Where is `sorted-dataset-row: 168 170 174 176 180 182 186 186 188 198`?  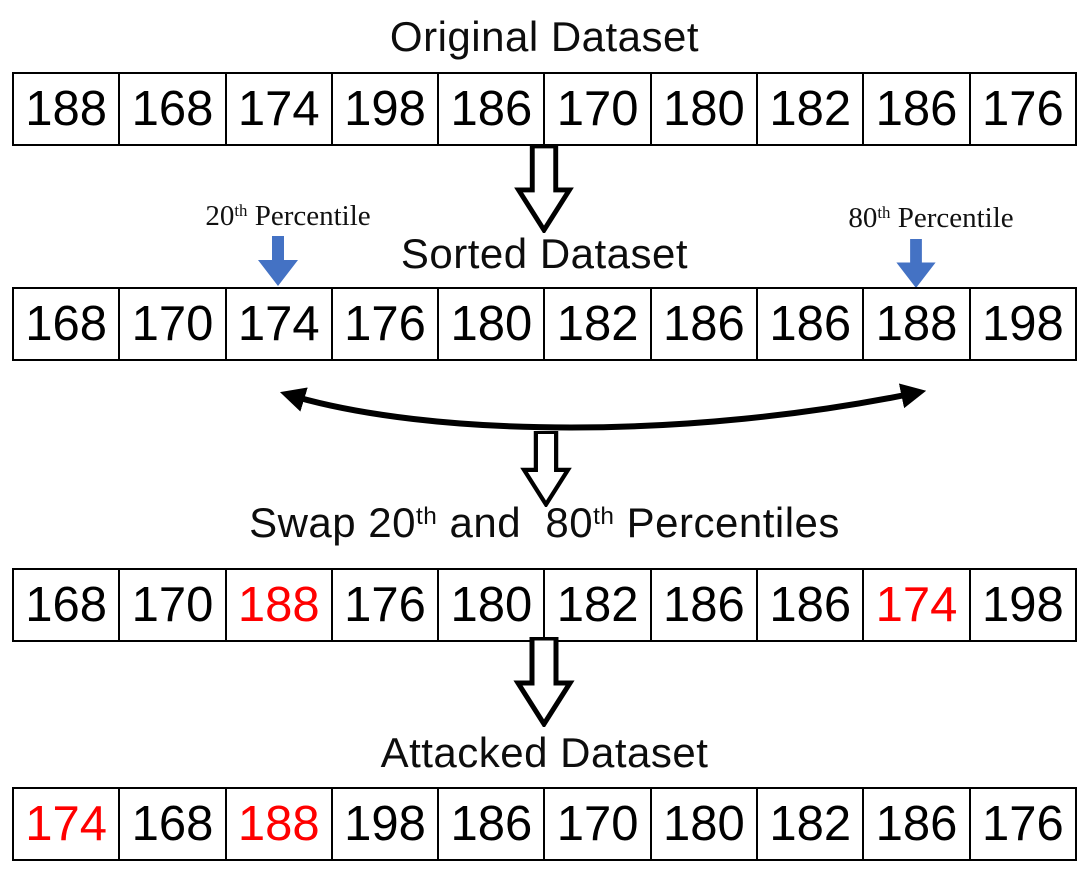
sorted-dataset-row: 168 170 174 176 180 182 186 186 188 198 is located at coordinates (544, 324).